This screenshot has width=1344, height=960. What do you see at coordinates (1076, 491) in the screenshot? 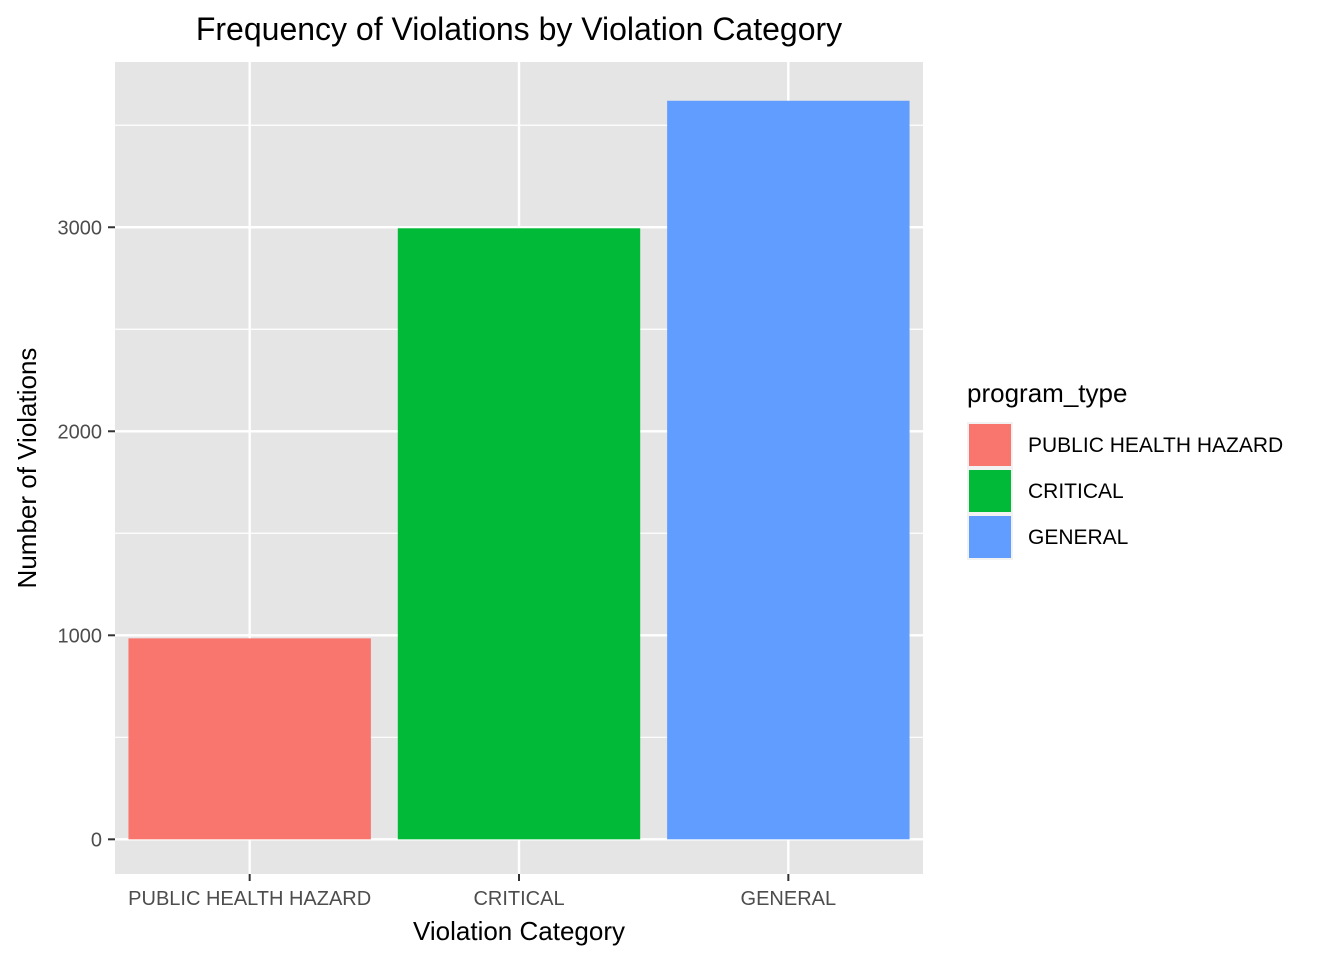
I see `legend-label: CRITICAL` at bounding box center [1076, 491].